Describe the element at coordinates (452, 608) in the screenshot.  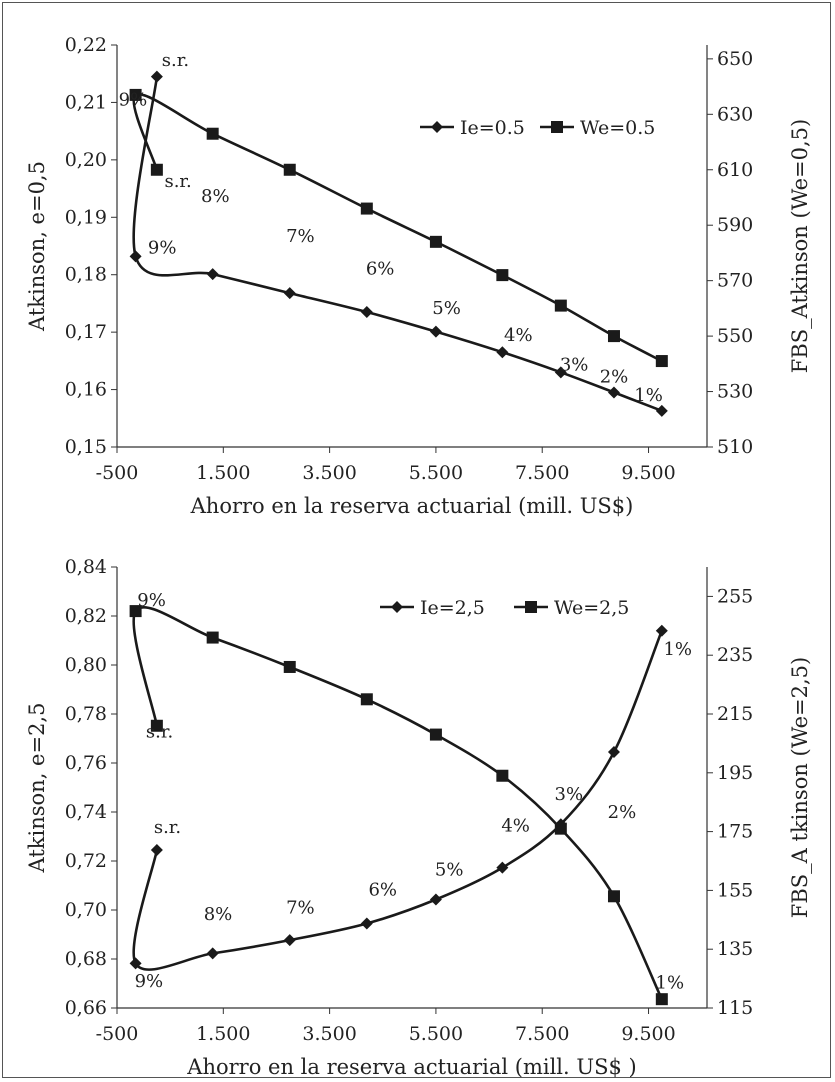
I see `legend-label: Ie=2,5` at that location.